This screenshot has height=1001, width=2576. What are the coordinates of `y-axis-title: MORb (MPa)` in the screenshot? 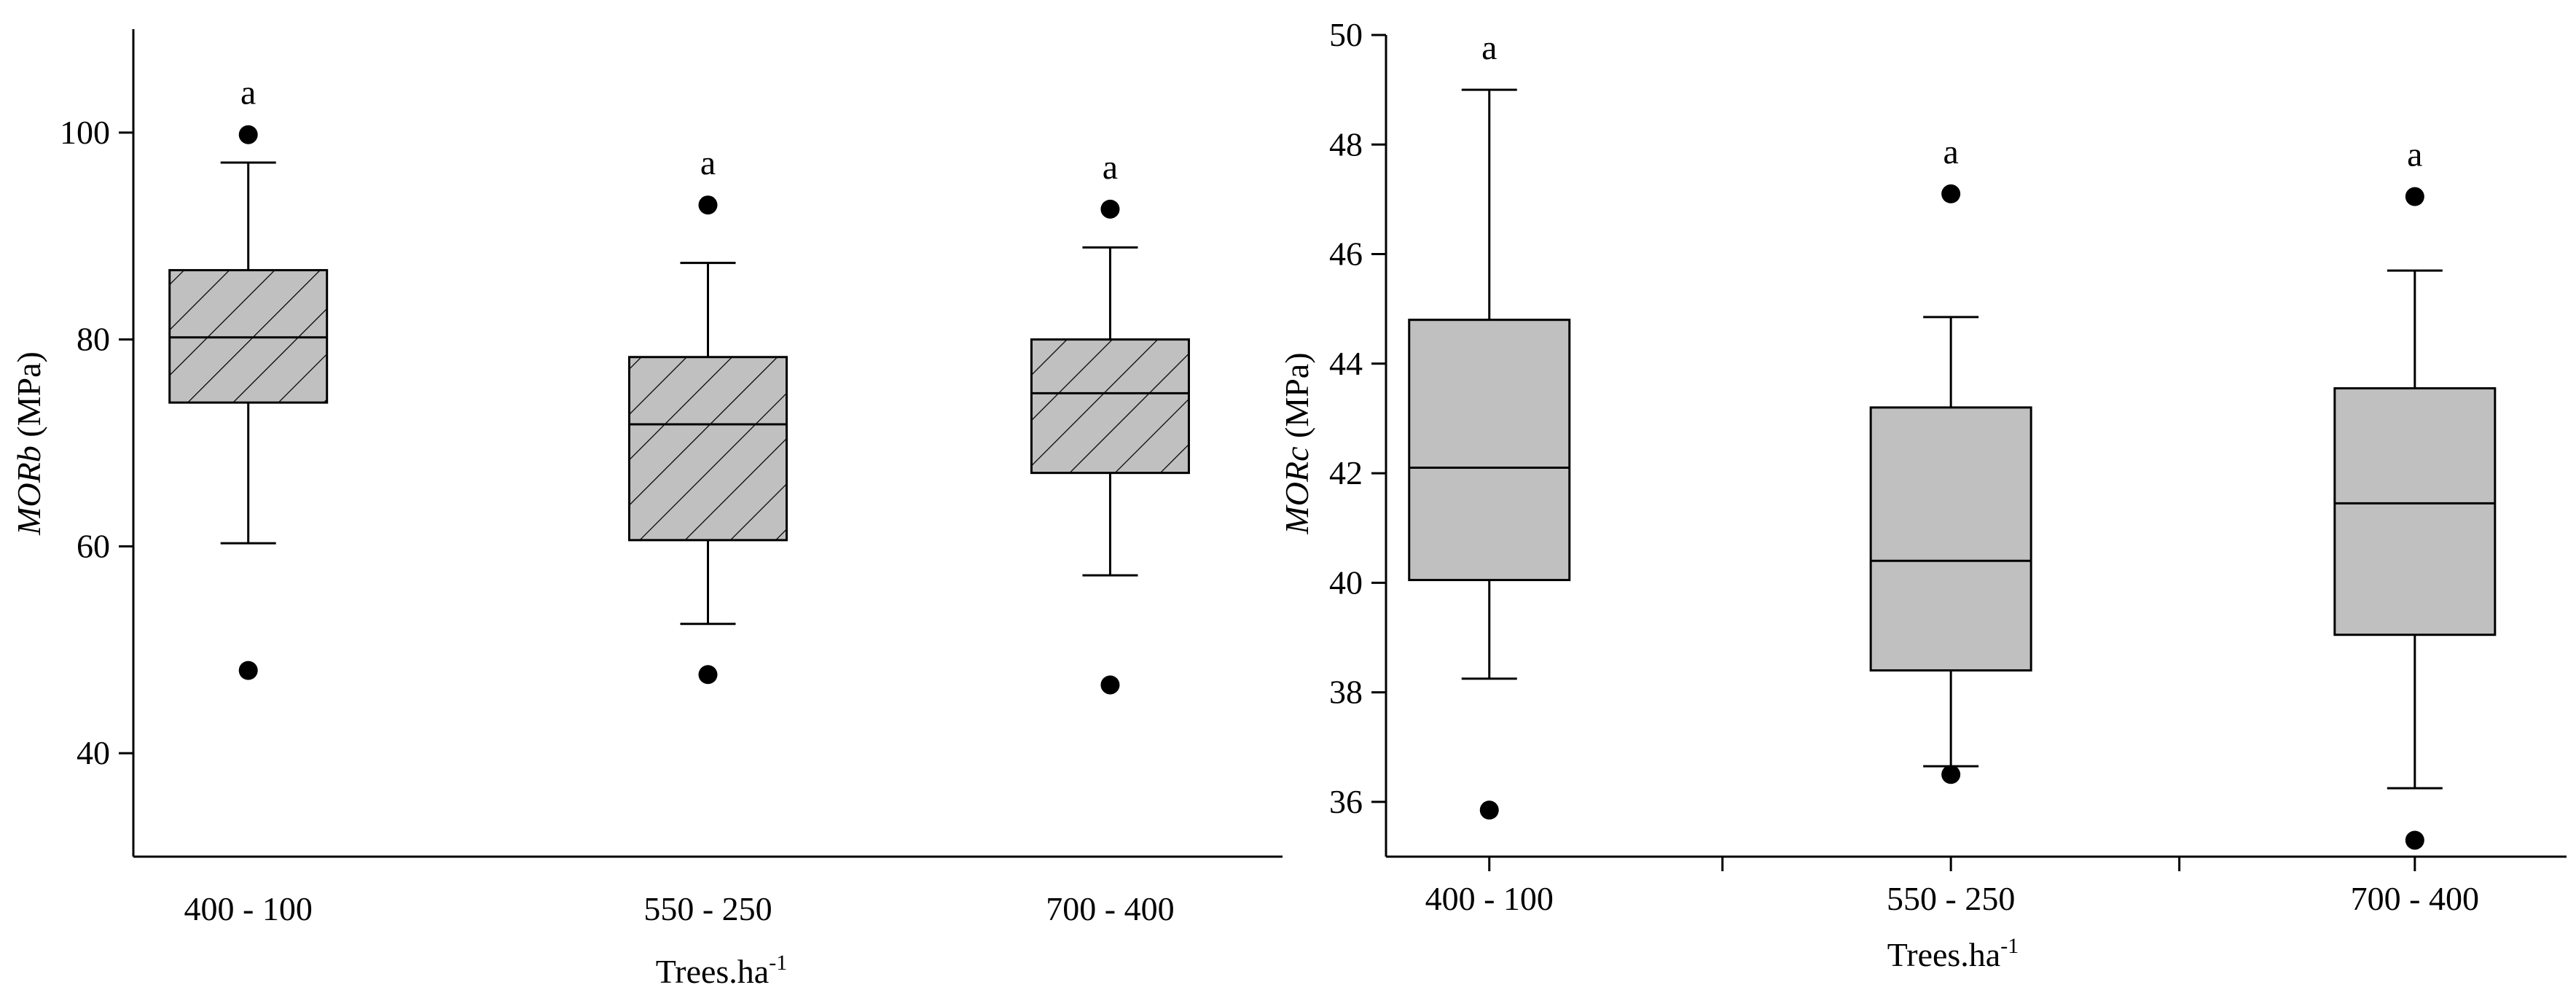 It's located at (28, 443).